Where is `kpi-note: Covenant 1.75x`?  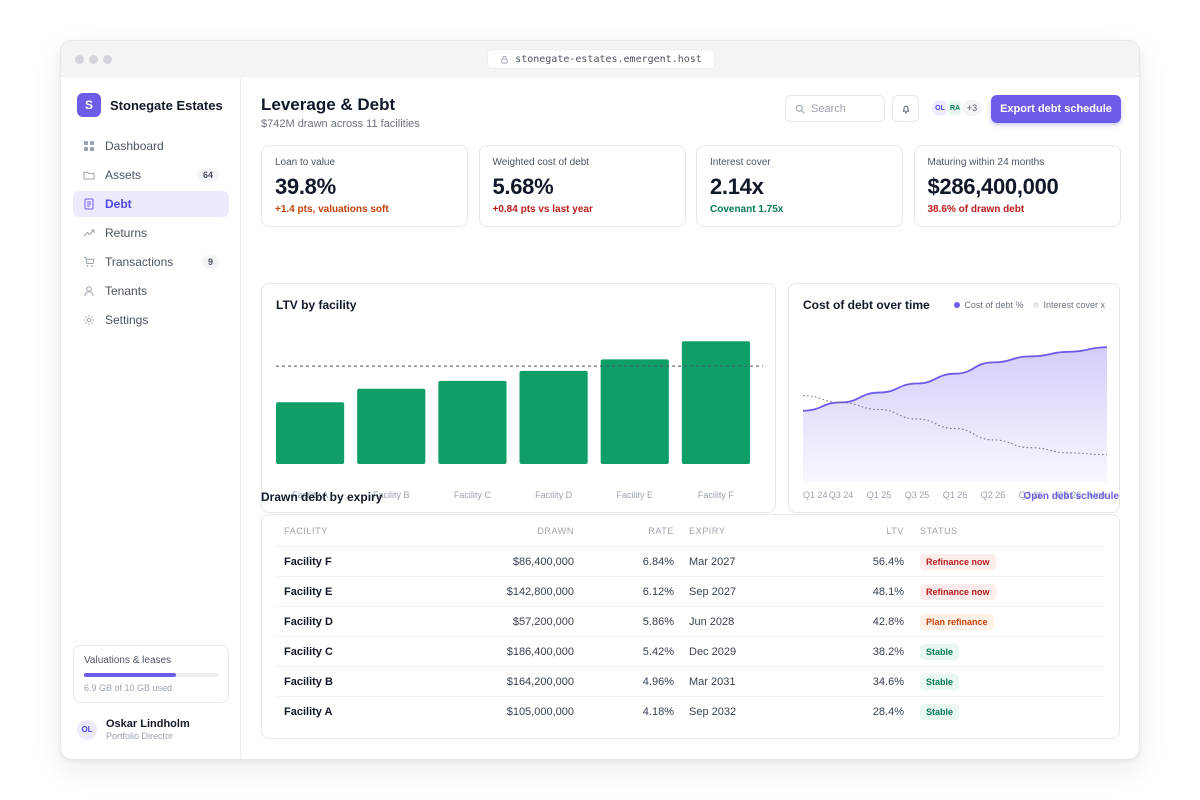
kpi-note: Covenant 1.75x is located at coordinates (747, 209).